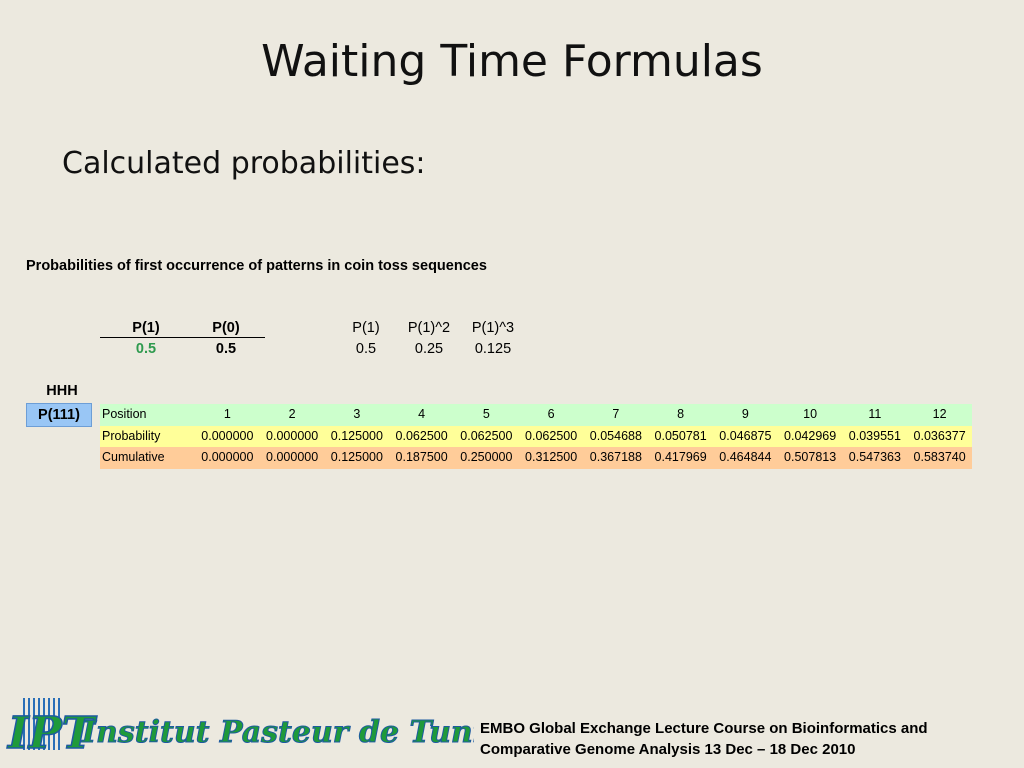 The width and height of the screenshot is (1024, 768). I want to click on table-cell: 6, so click(551, 414).